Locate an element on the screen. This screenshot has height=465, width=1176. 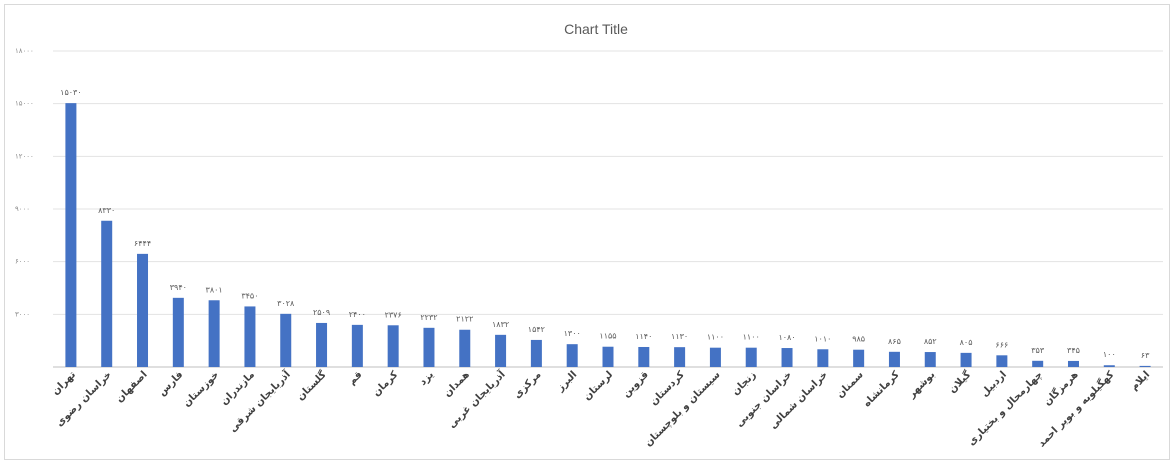
bar-value-label: ۲۵۰۹ is located at coordinates (321, 312).